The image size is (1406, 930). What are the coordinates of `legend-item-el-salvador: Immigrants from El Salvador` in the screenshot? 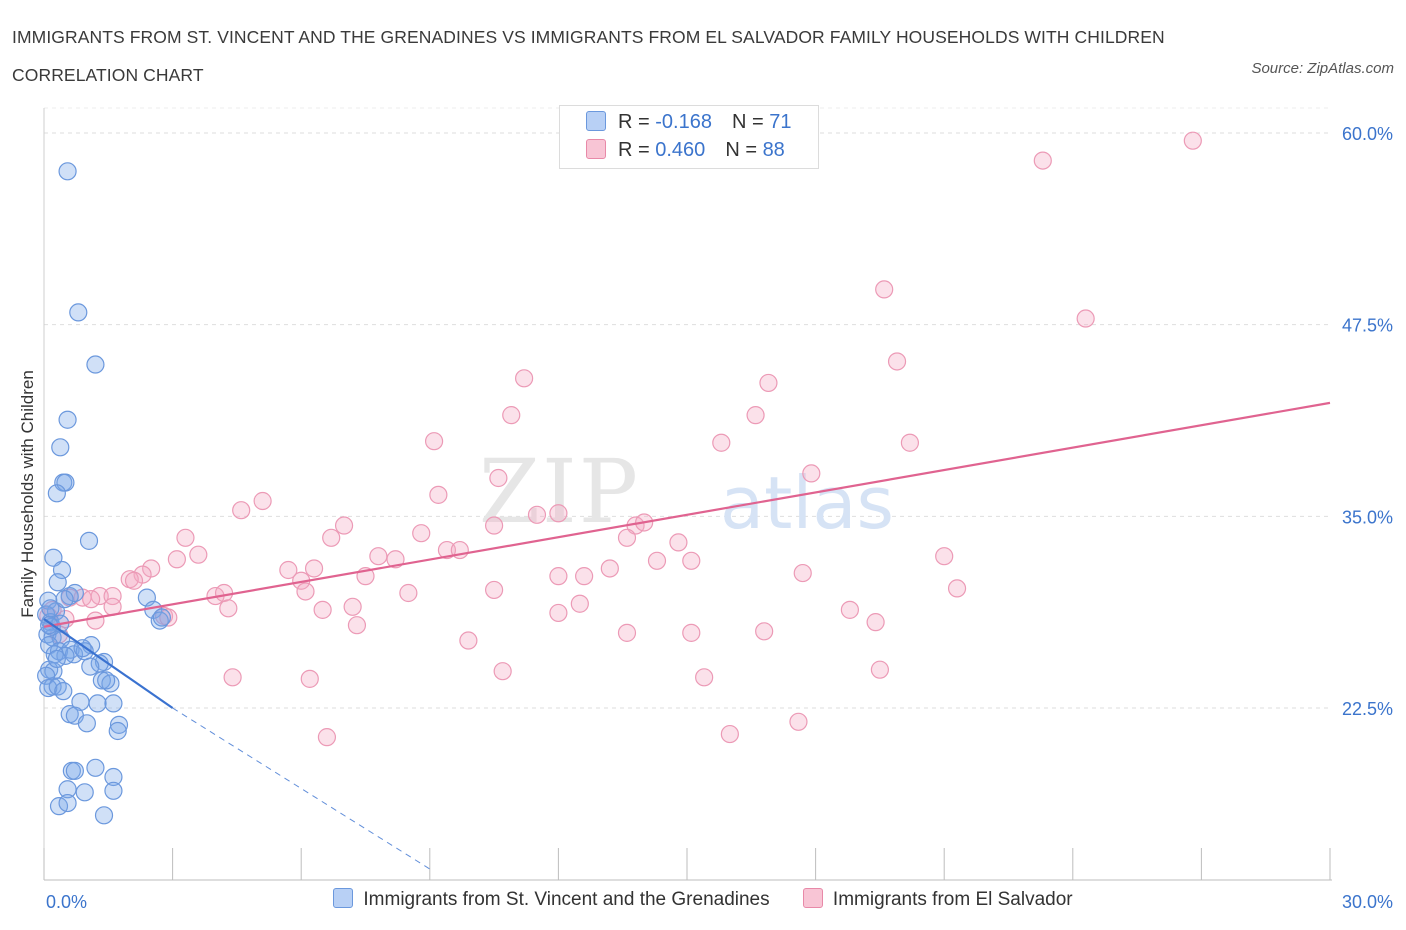 It's located at (937, 899).